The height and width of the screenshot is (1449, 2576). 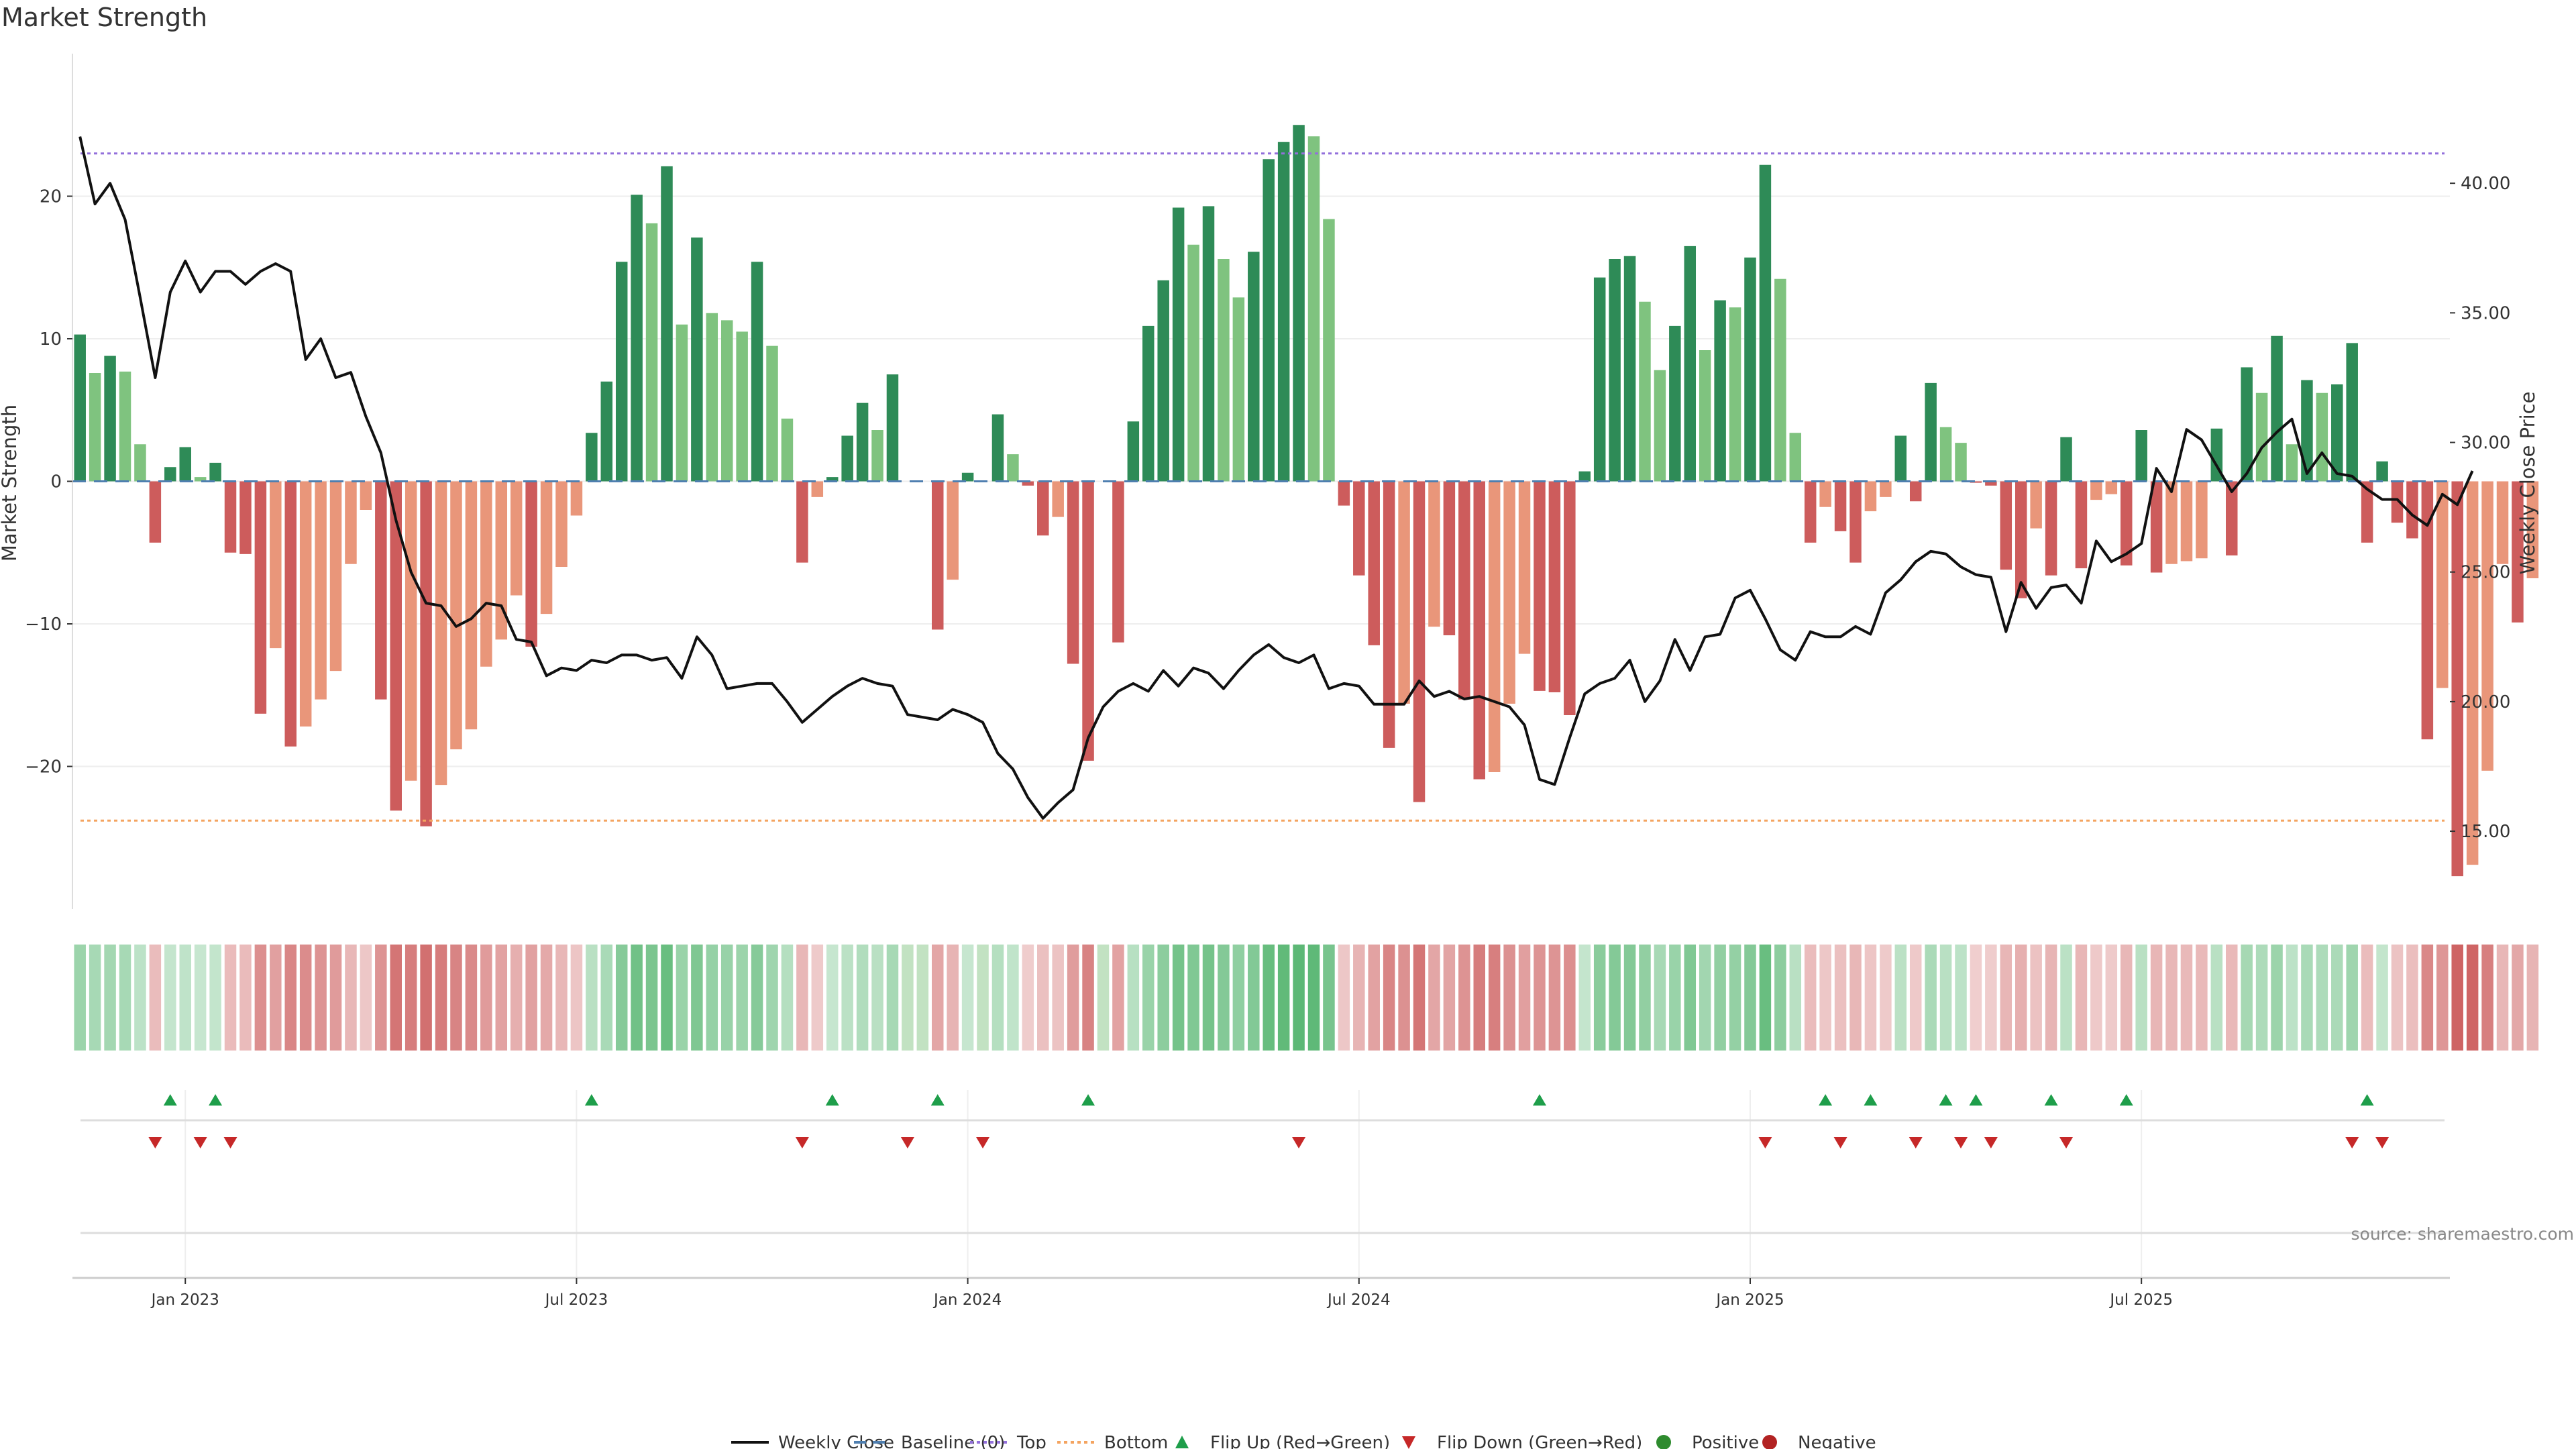 What do you see at coordinates (1008, 1441) in the screenshot?
I see `legend-item: Top` at bounding box center [1008, 1441].